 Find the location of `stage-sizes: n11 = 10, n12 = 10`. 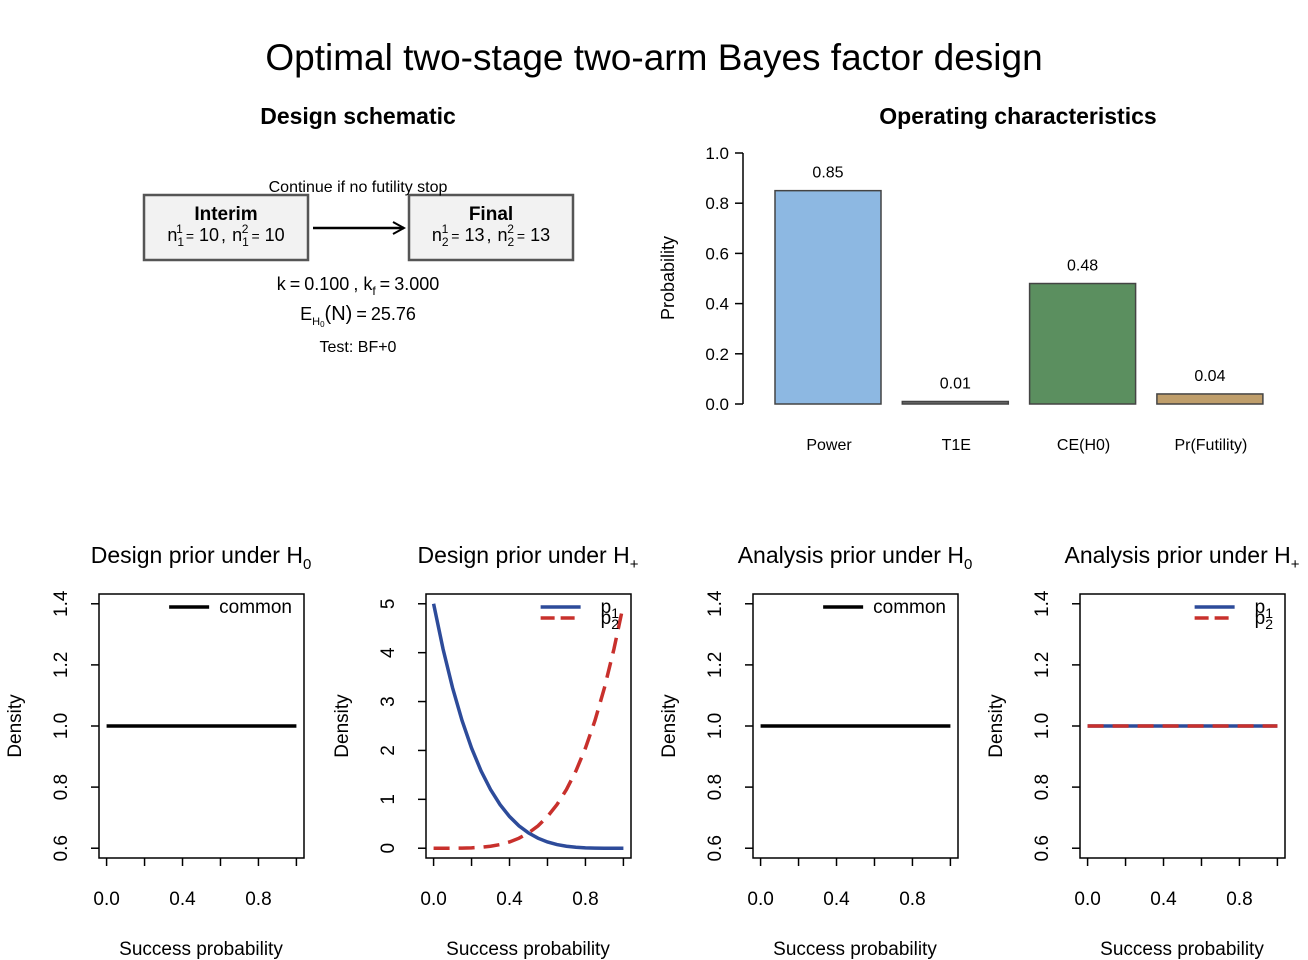

stage-sizes: n11 = 10, n12 = 10 is located at coordinates (225, 235).